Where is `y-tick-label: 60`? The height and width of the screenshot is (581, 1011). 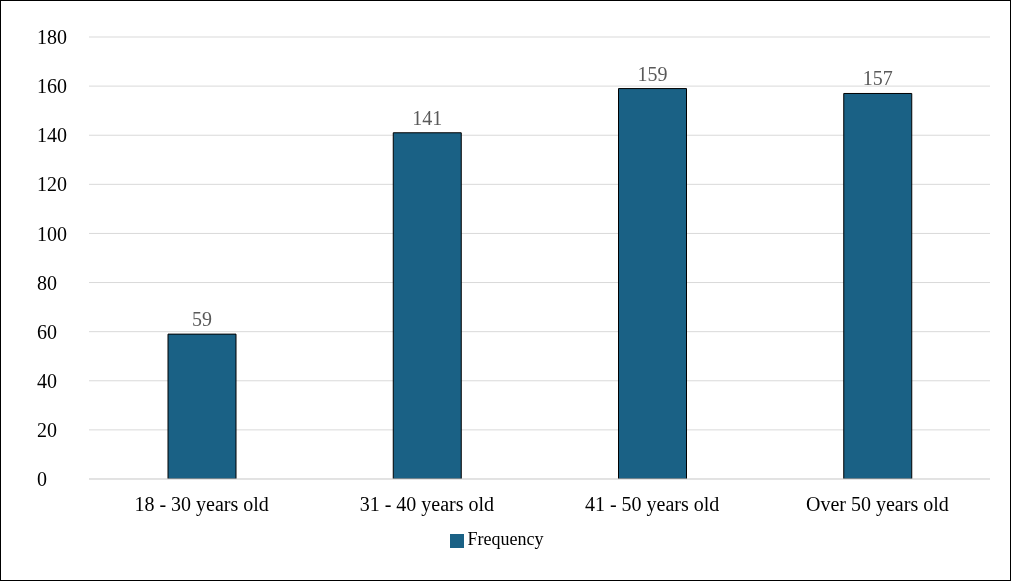
y-tick-label: 60 is located at coordinates (47, 331).